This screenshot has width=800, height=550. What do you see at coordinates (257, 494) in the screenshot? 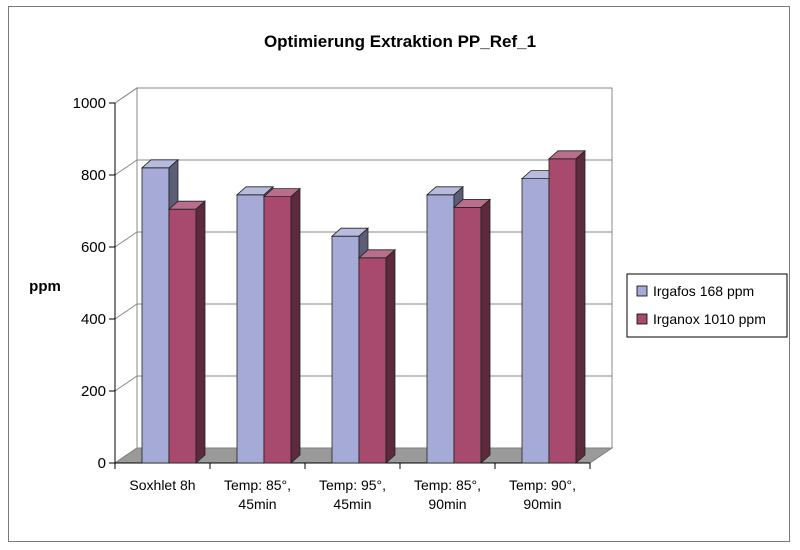
I see `x-tick-label: Temp: 85°, 45min` at bounding box center [257, 494].